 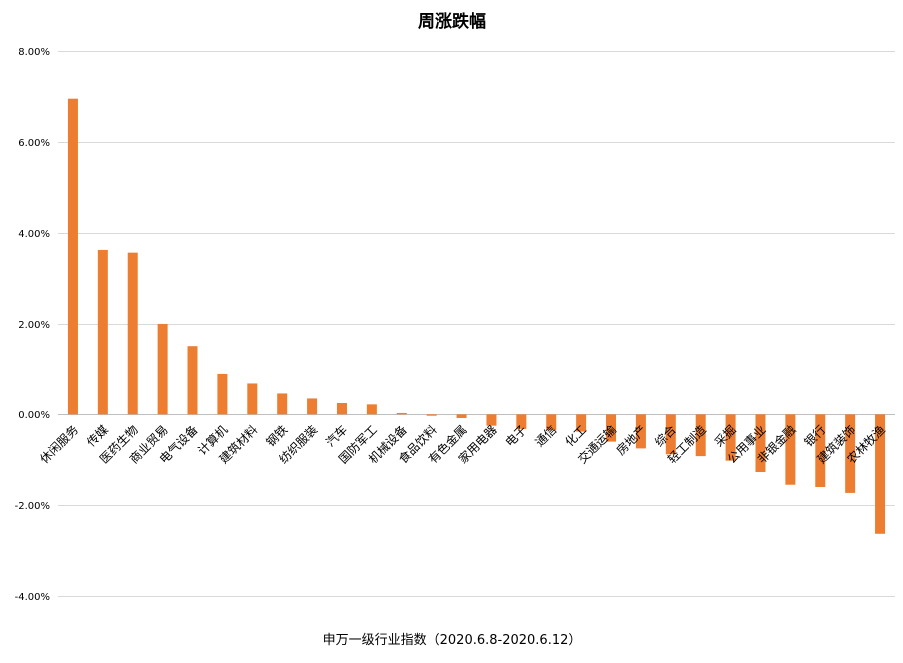 I want to click on y-axis-ticks: 8.00% 6.00% 4.00% 2.00% 0.00% -2.00% -4.00%, so click(x=32, y=325).